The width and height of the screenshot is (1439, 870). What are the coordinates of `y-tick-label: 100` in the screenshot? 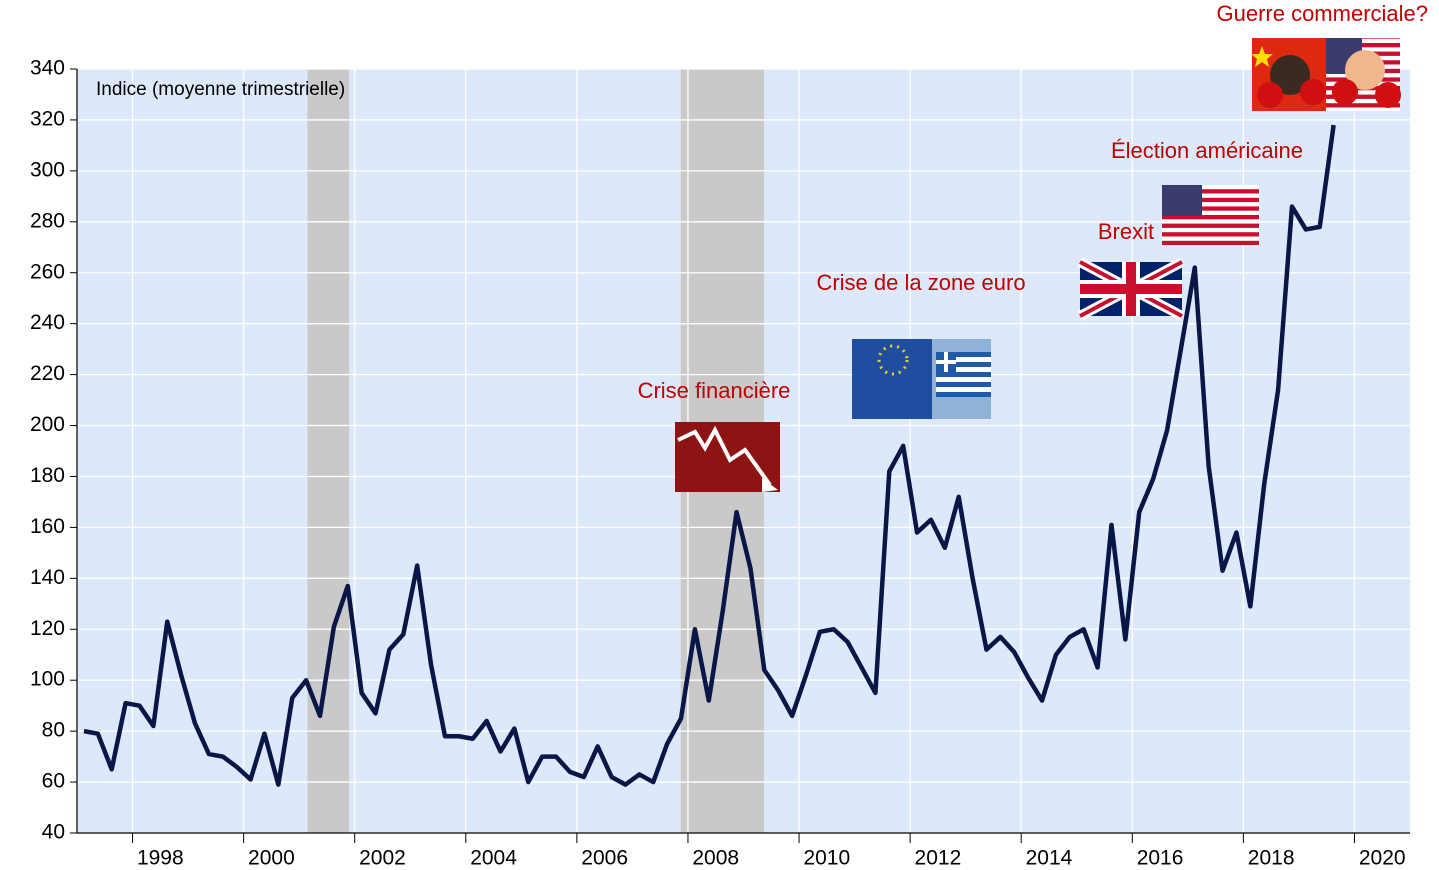 It's located at (47, 679).